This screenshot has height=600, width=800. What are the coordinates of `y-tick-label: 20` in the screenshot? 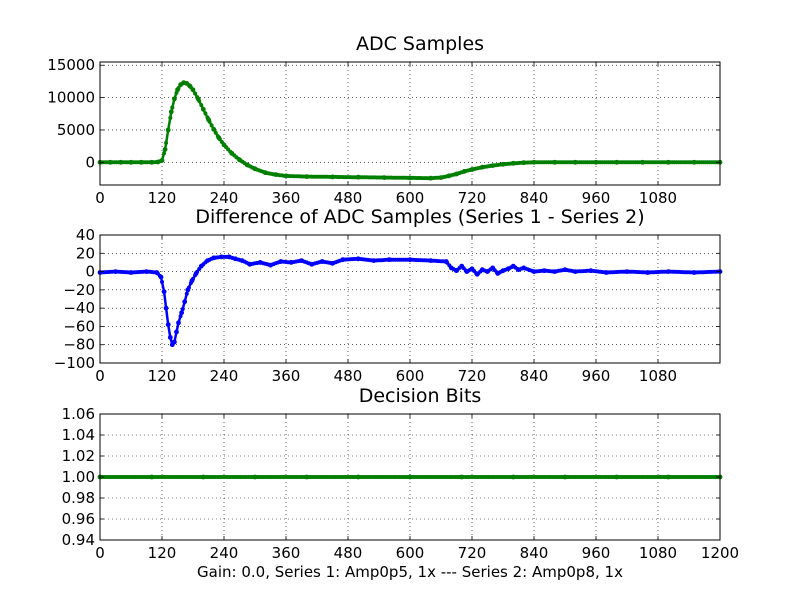 It's located at (85, 253).